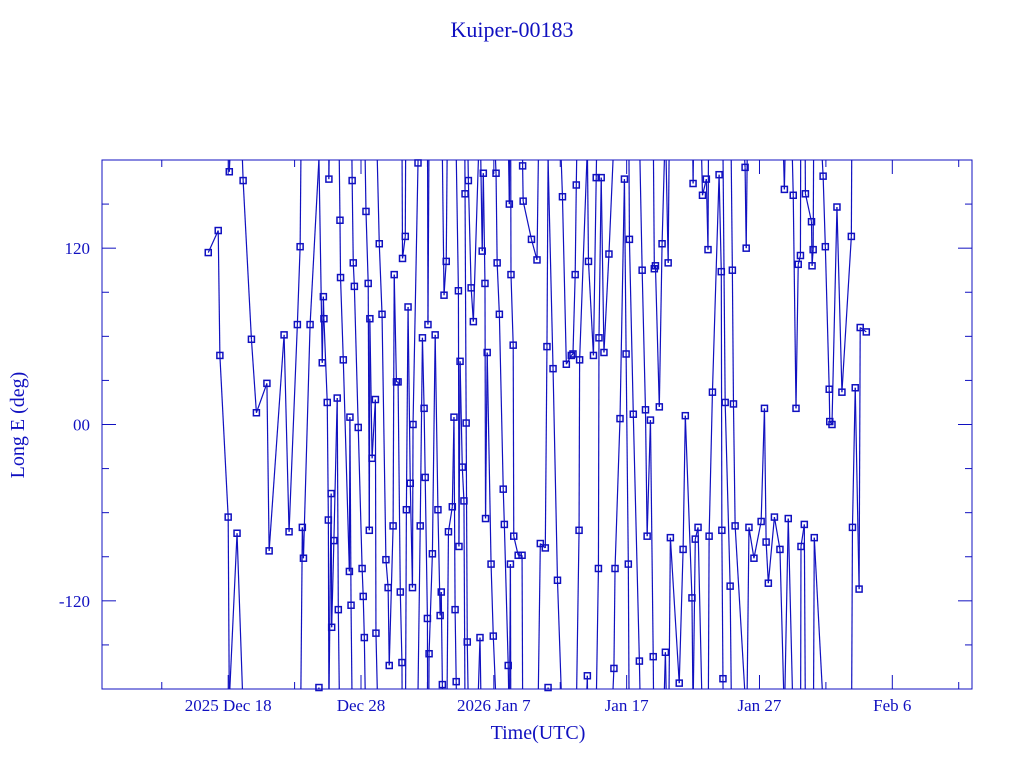  I want to click on y-tick-label: 120, so click(78, 248).